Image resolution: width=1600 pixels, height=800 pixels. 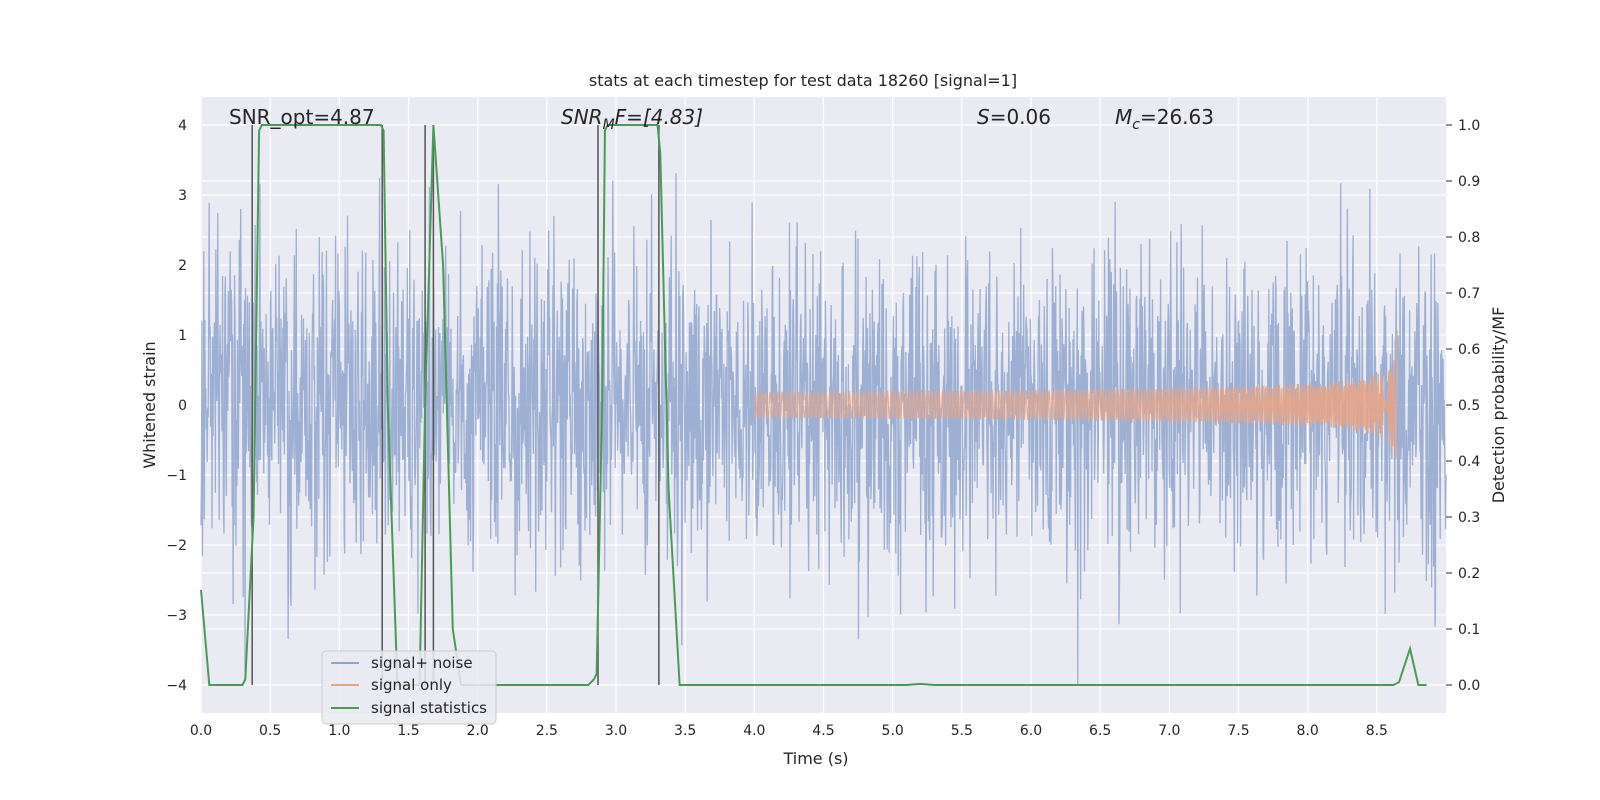 I want to click on y-right-tick-label: 0.8, so click(x=1469, y=238).